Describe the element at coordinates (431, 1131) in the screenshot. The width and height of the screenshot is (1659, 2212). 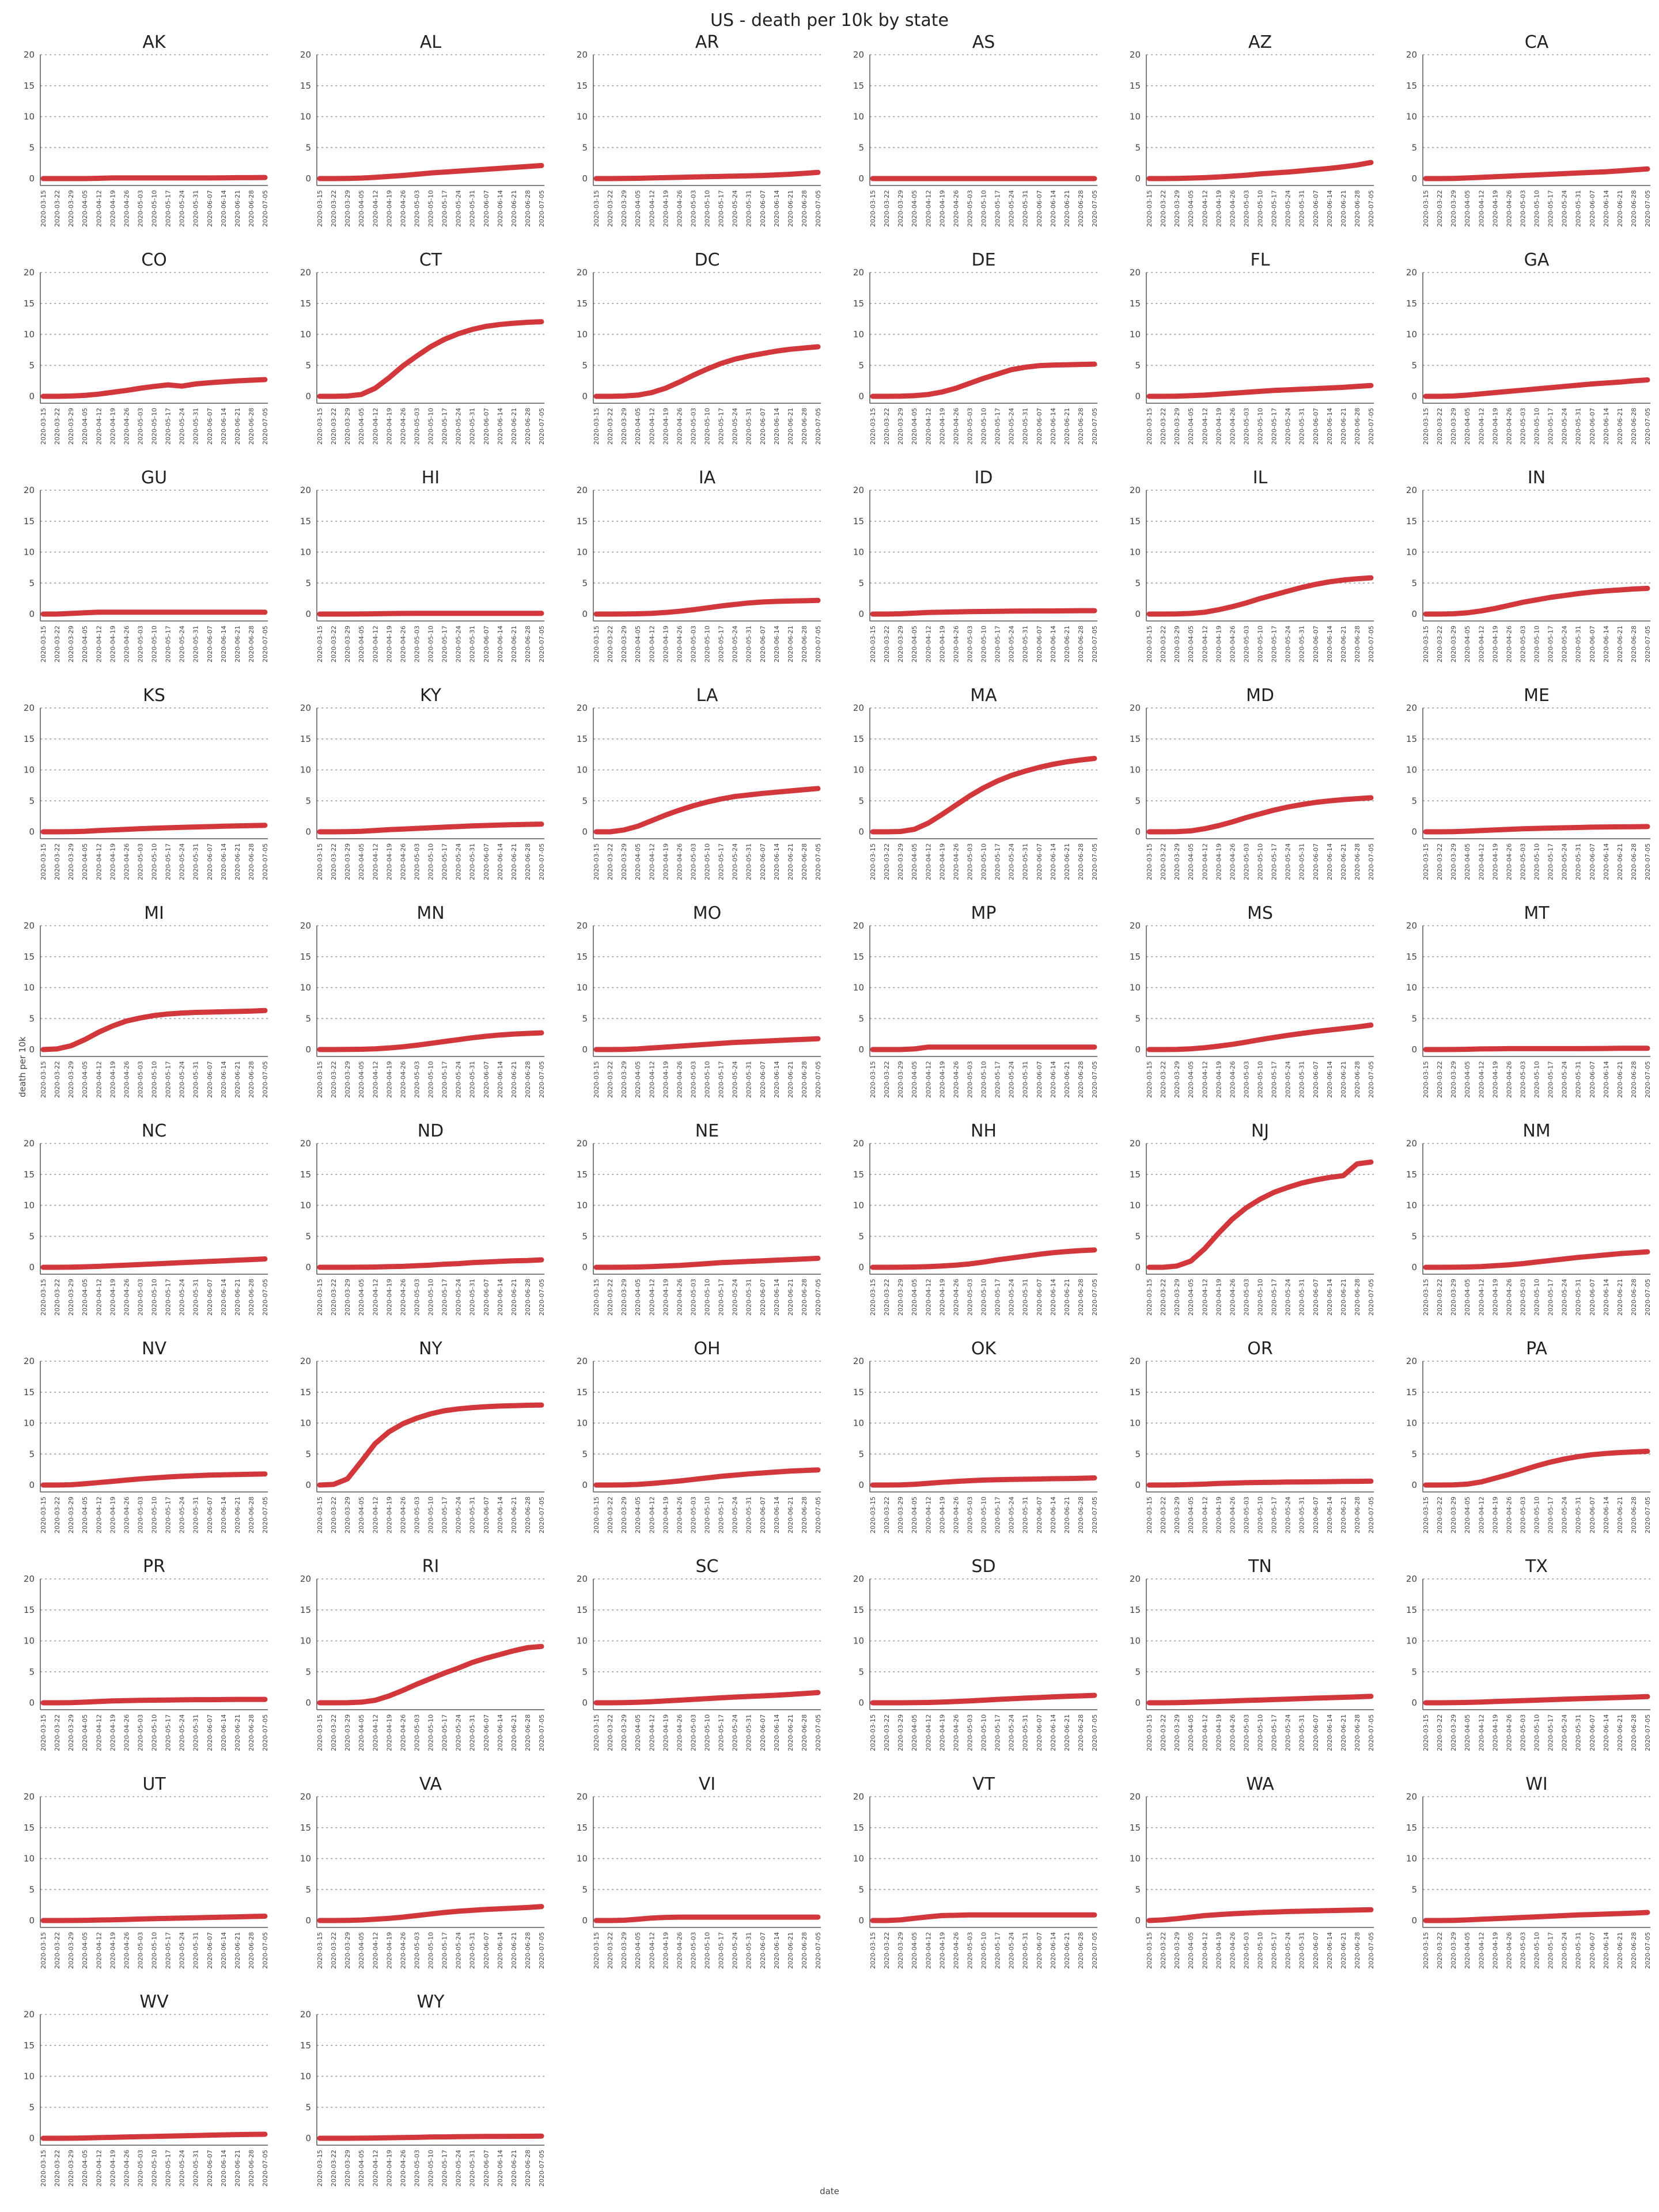
I see `facet-title: ND` at that location.